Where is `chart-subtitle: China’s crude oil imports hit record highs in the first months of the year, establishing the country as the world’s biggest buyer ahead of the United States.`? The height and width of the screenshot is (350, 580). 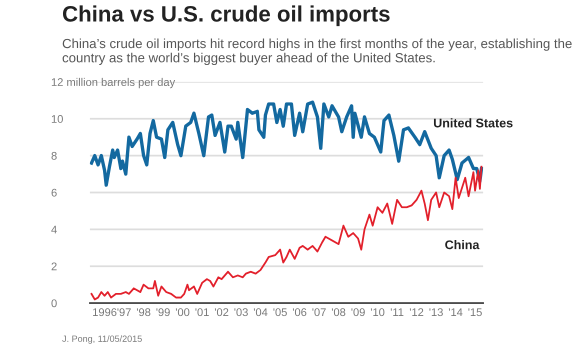 chart-subtitle: China’s crude oil imports hit record highs in the first months of the year, establishing the country as the world’s biggest buyer ahead of the United States. is located at coordinates (317, 52).